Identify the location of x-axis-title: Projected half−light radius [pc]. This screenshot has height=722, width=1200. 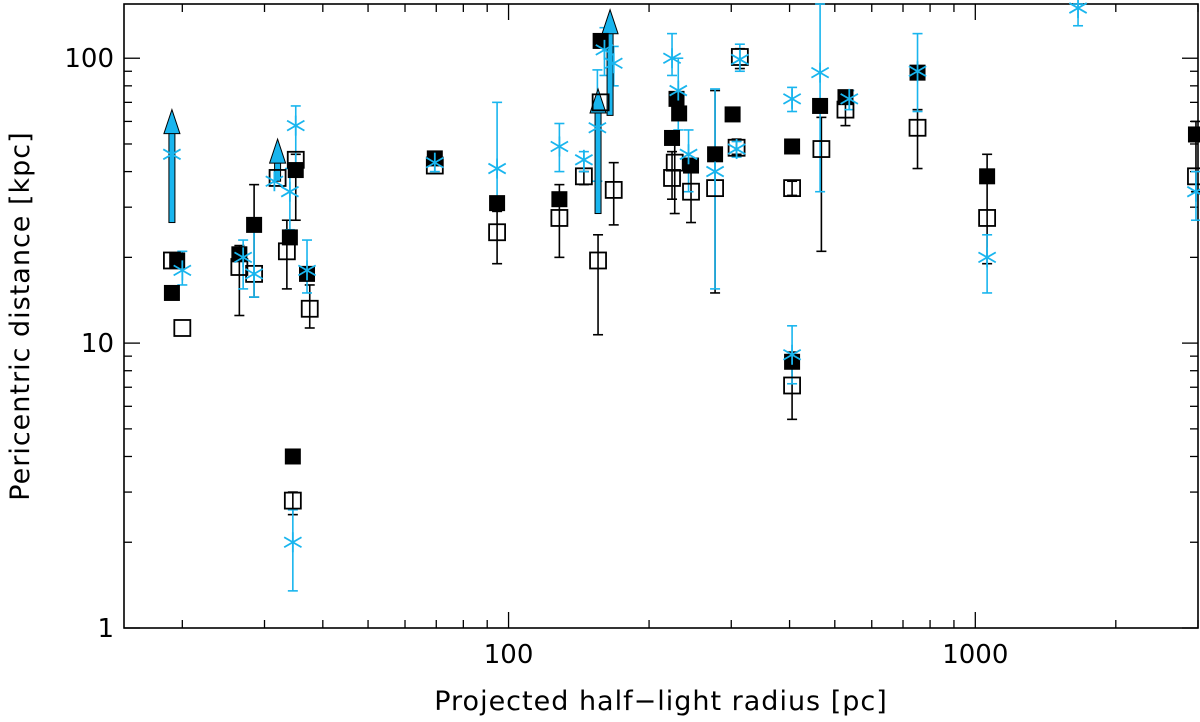
(661, 701).